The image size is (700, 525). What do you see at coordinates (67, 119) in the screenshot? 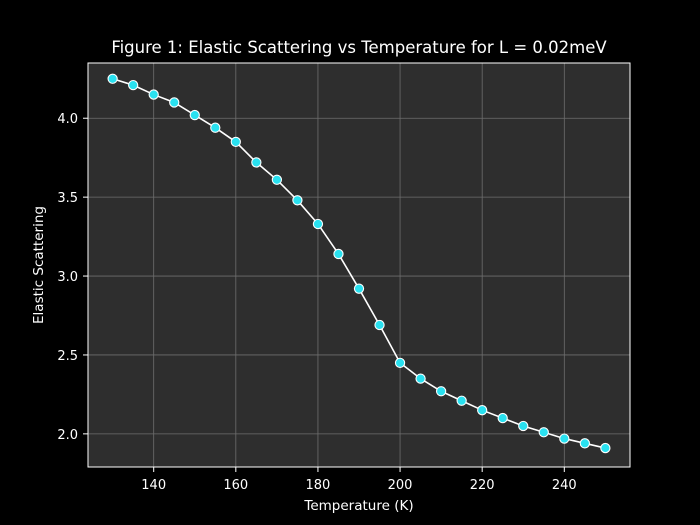
I see `y-tick-label: 4.0` at bounding box center [67, 119].